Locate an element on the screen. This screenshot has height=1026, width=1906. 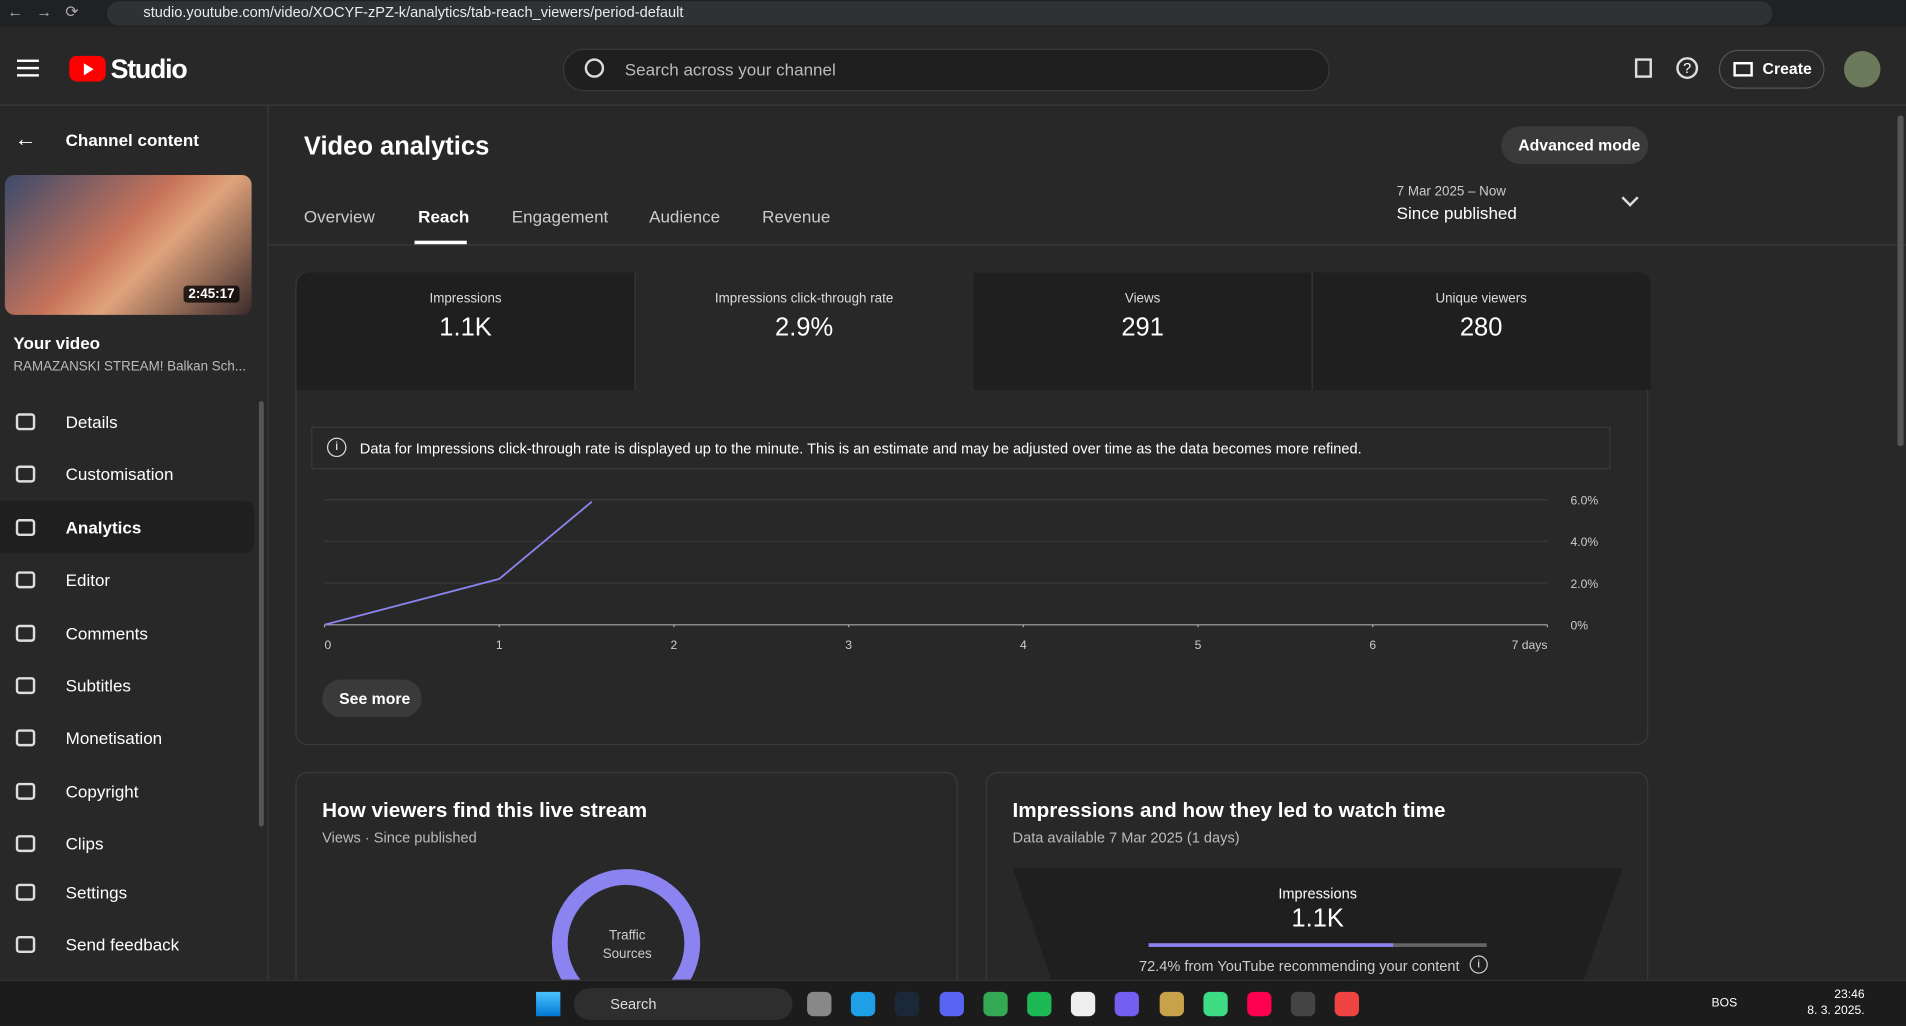
tab: Audience is located at coordinates (685, 216).